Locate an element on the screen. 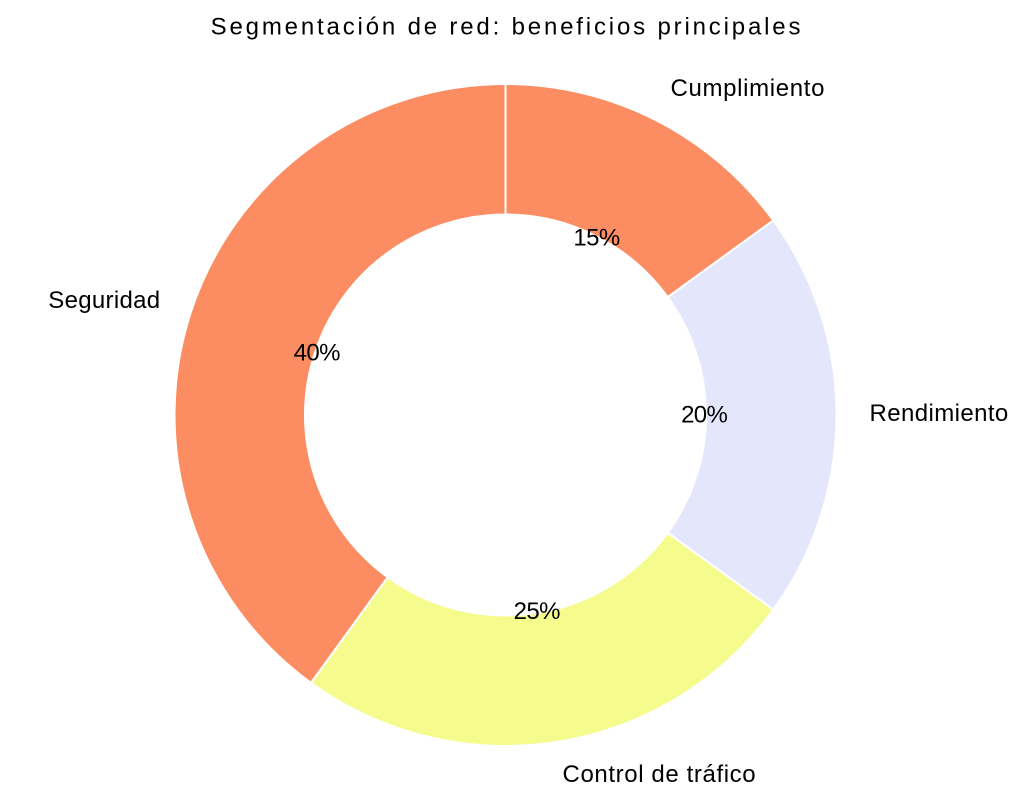 This screenshot has height=802, width=1024. svg-text: Rendimiento is located at coordinates (939, 413).